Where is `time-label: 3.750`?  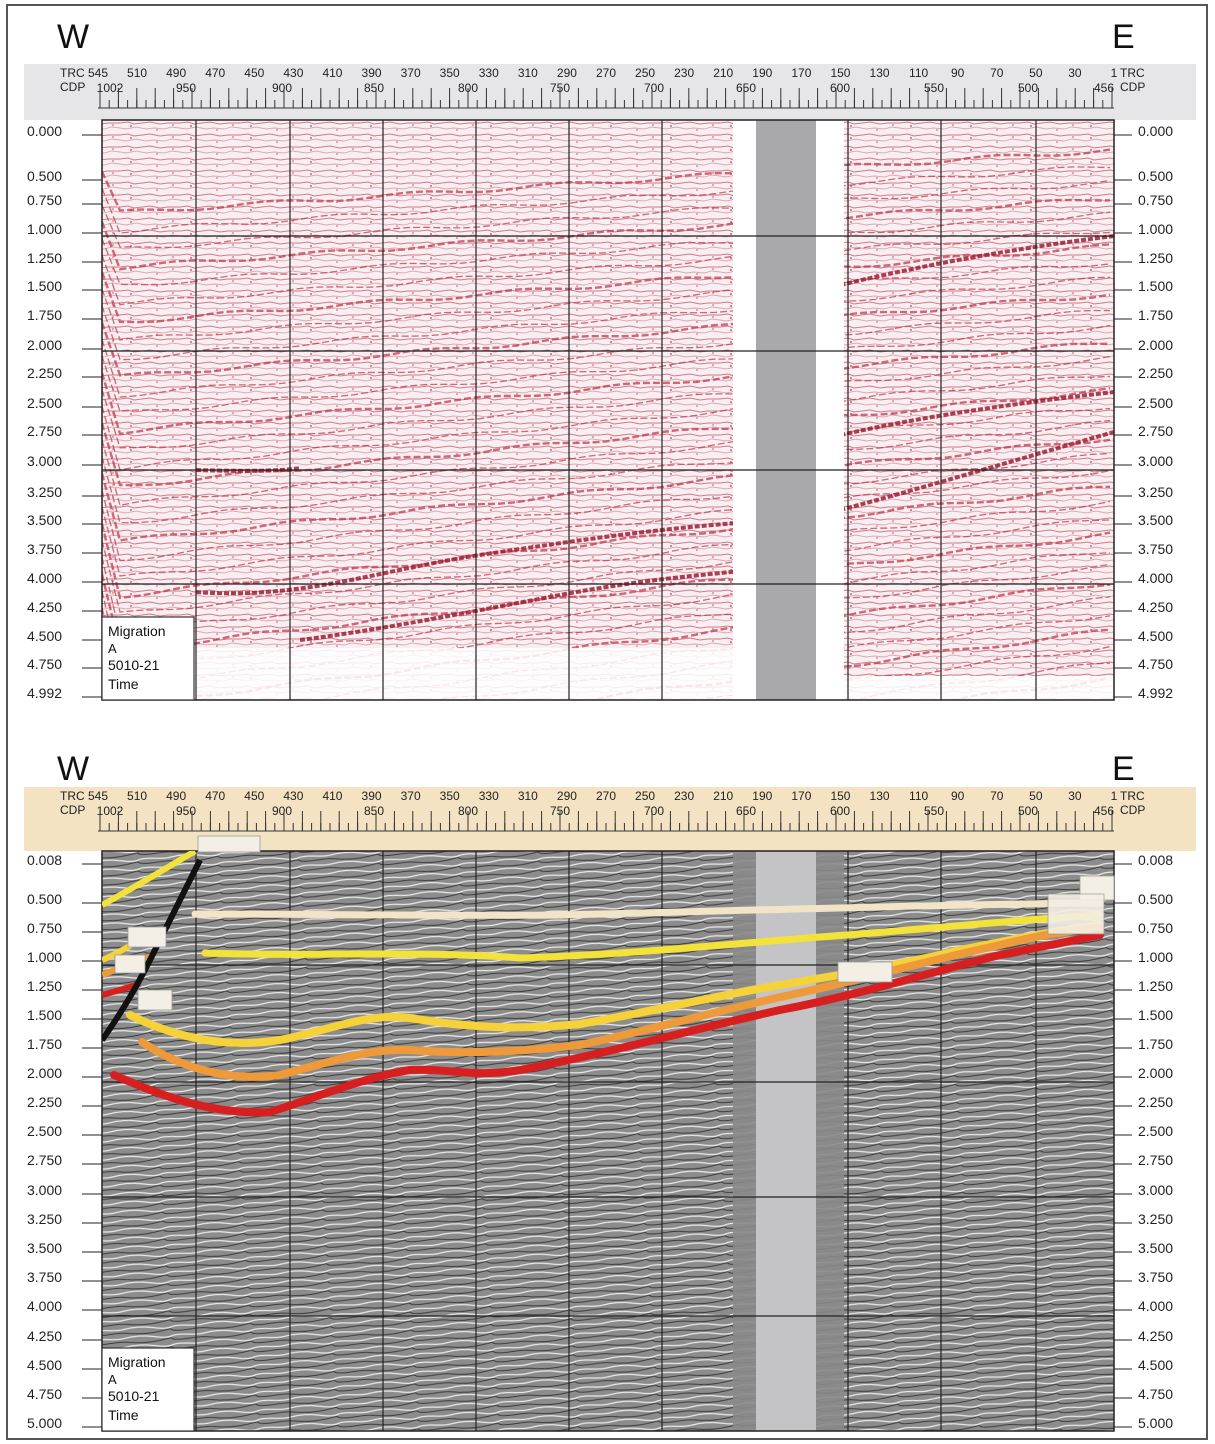
time-label: 3.750 is located at coordinates (1155, 1277).